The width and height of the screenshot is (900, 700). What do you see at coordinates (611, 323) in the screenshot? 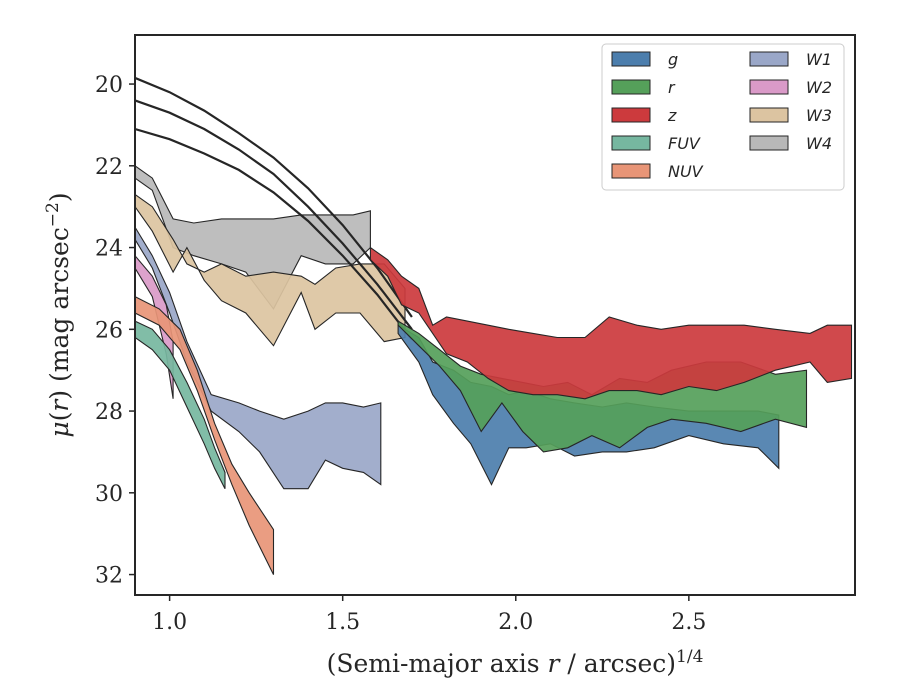
I see `band-z` at bounding box center [611, 323].